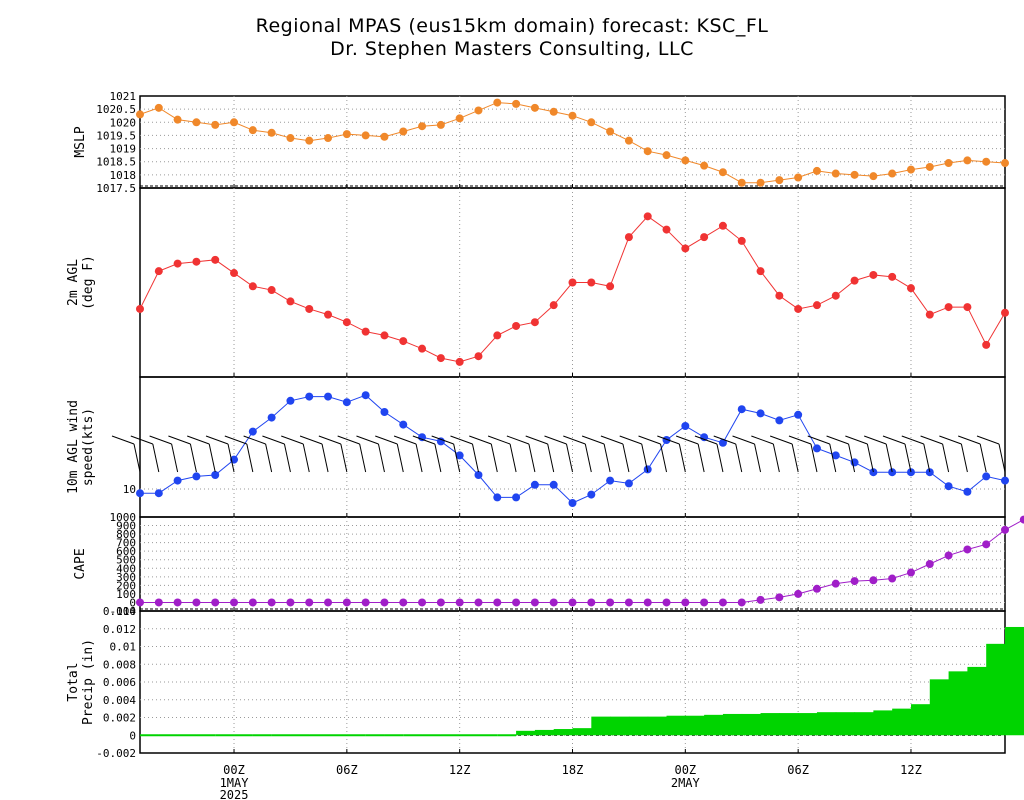 This screenshot has height=800, width=1024. I want to click on x-tick-label: 00Z, so click(685, 770).